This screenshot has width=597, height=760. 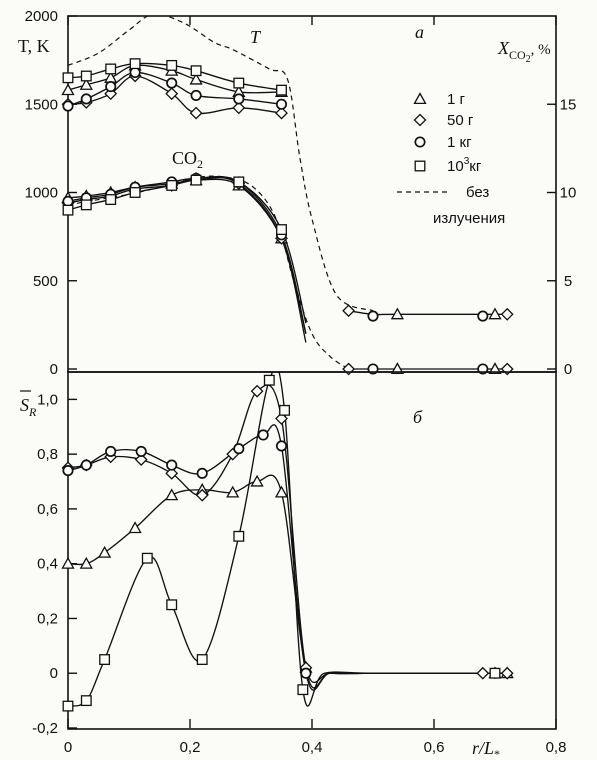 What do you see at coordinates (41, 16) in the screenshot?
I see `y-tick-label-left: 2000` at bounding box center [41, 16].